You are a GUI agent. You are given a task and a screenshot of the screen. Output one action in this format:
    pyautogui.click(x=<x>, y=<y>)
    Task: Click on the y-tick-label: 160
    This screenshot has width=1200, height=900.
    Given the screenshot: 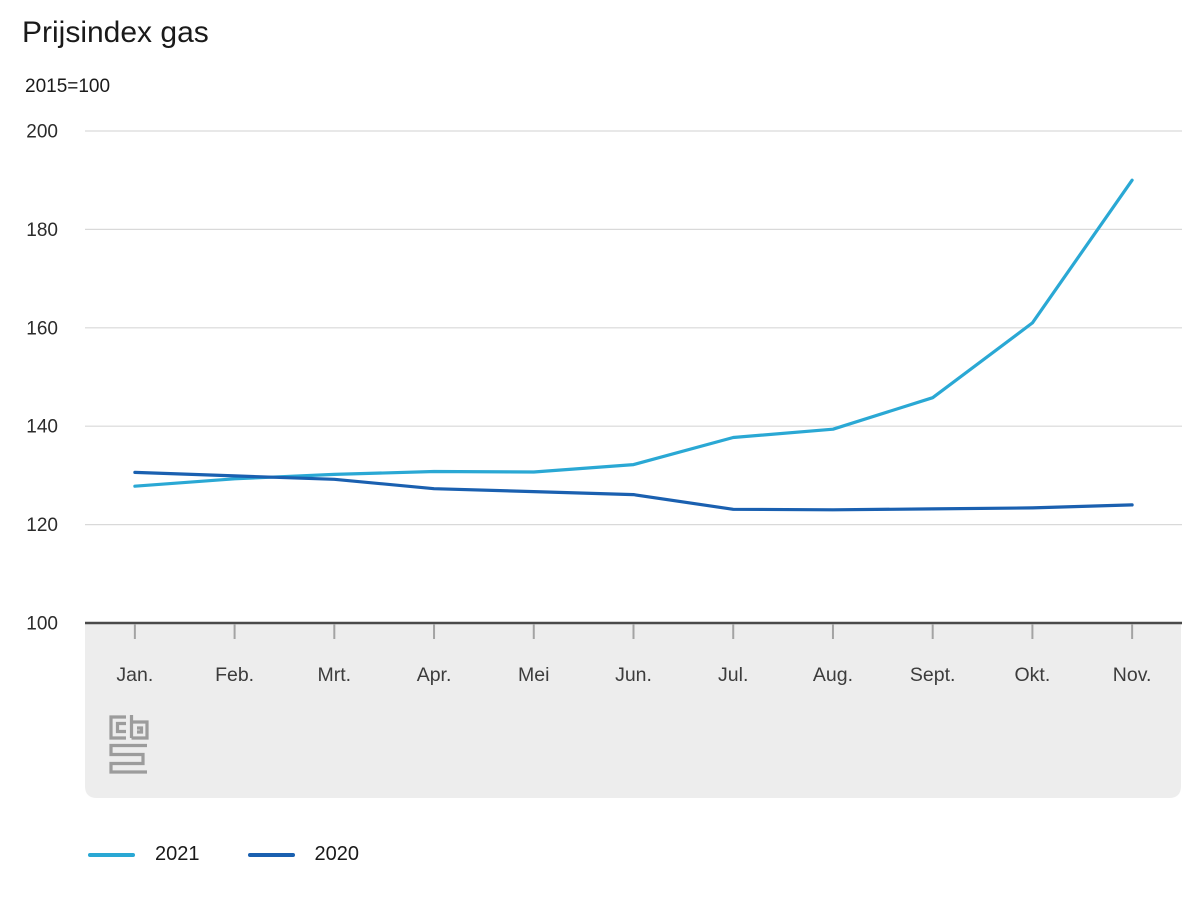 What is the action you would take?
    pyautogui.click(x=42, y=328)
    